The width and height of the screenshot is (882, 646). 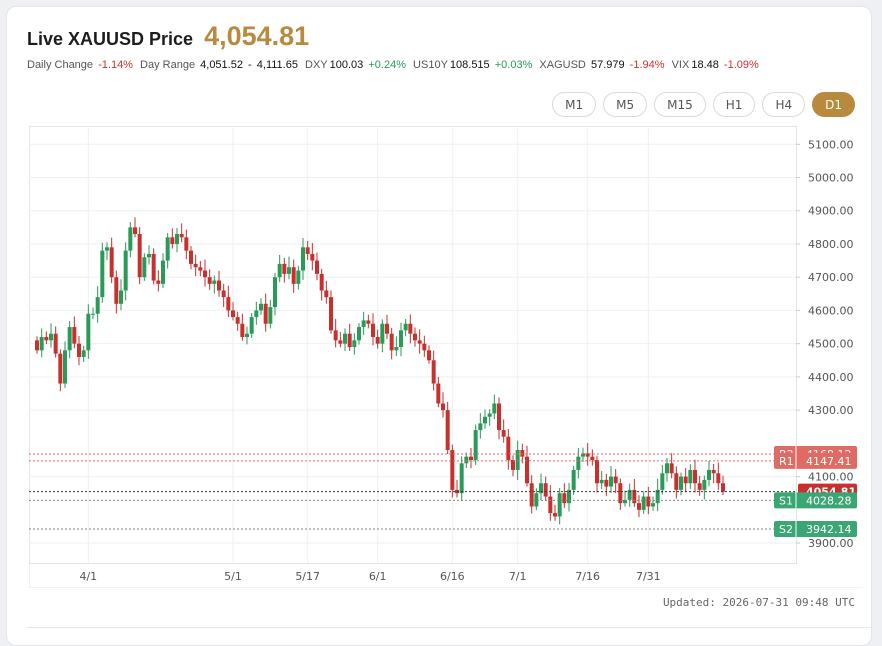 I want to click on stat-value: 4,111.65, so click(x=277, y=65).